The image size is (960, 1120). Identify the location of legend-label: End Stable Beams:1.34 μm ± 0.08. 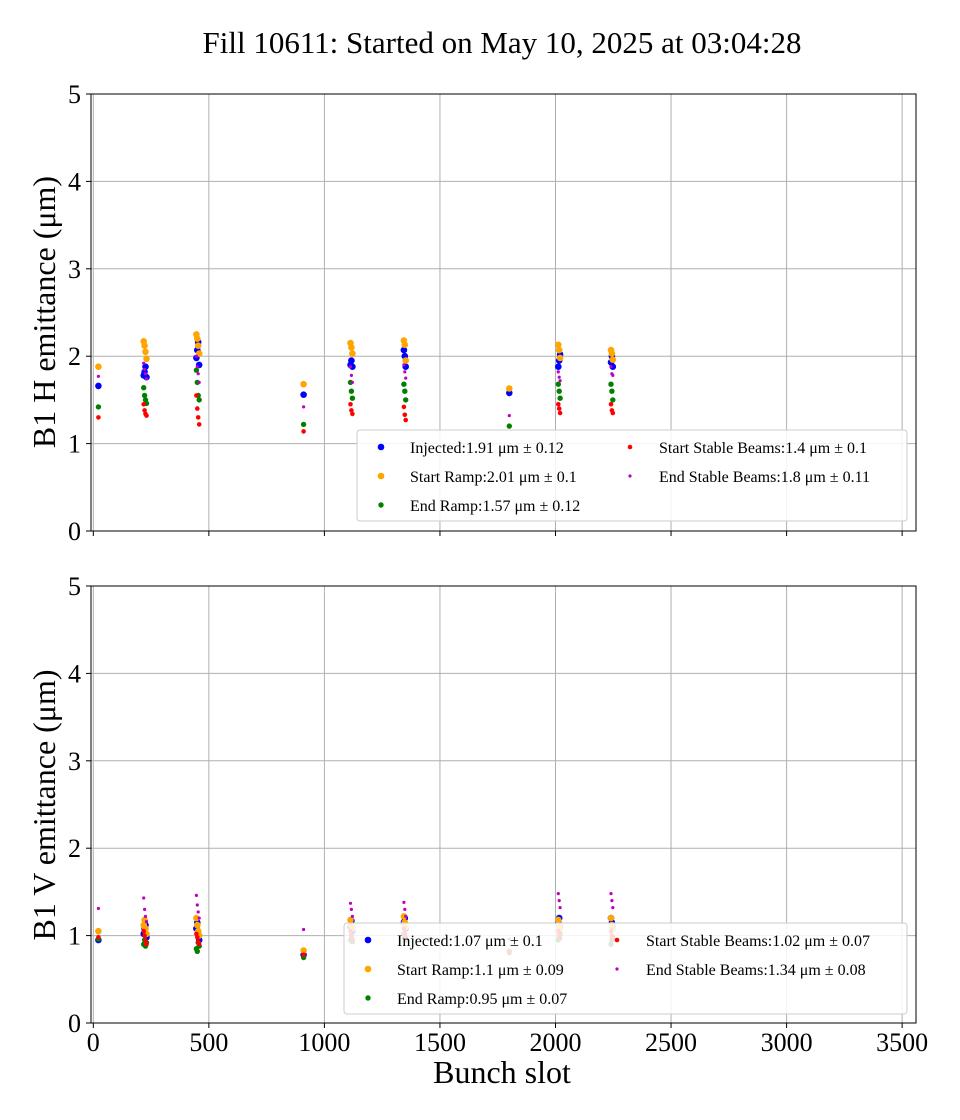
(756, 970).